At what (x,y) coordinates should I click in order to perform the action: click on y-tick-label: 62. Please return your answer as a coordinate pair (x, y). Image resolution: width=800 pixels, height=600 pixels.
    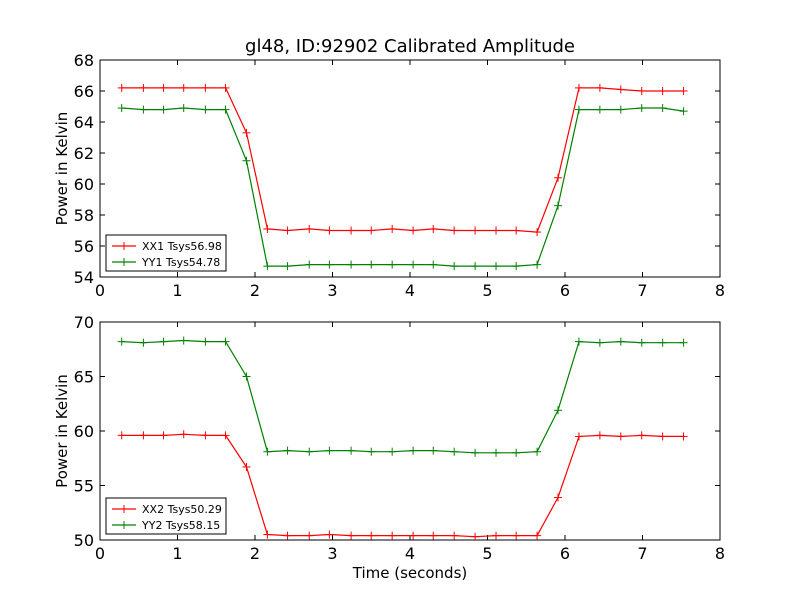
    Looking at the image, I should click on (84, 153).